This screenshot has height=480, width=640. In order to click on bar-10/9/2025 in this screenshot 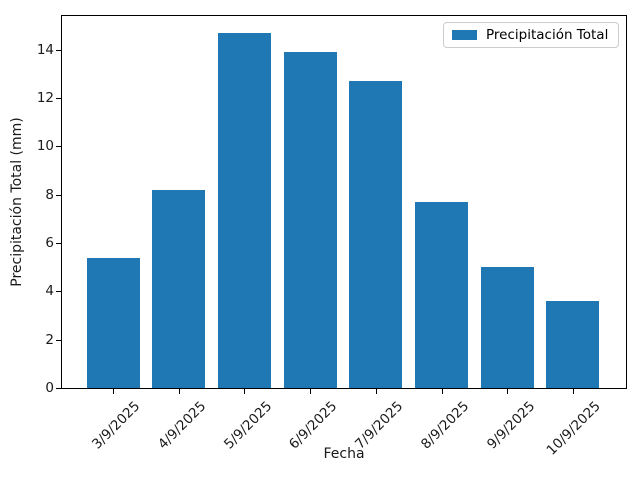, I will do `click(573, 344)`.